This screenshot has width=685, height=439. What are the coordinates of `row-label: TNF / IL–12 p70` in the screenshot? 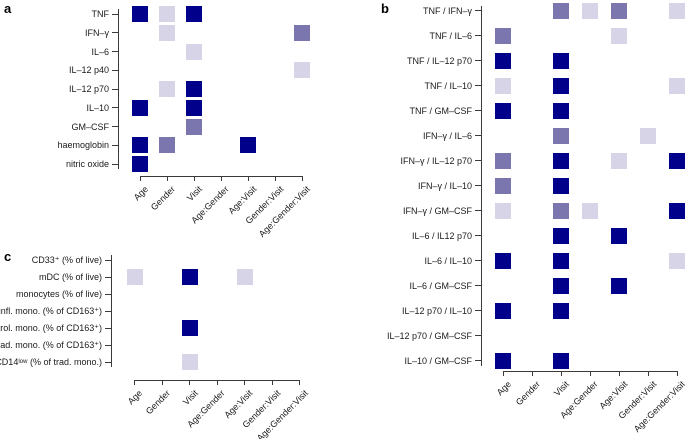 It's located at (439, 60).